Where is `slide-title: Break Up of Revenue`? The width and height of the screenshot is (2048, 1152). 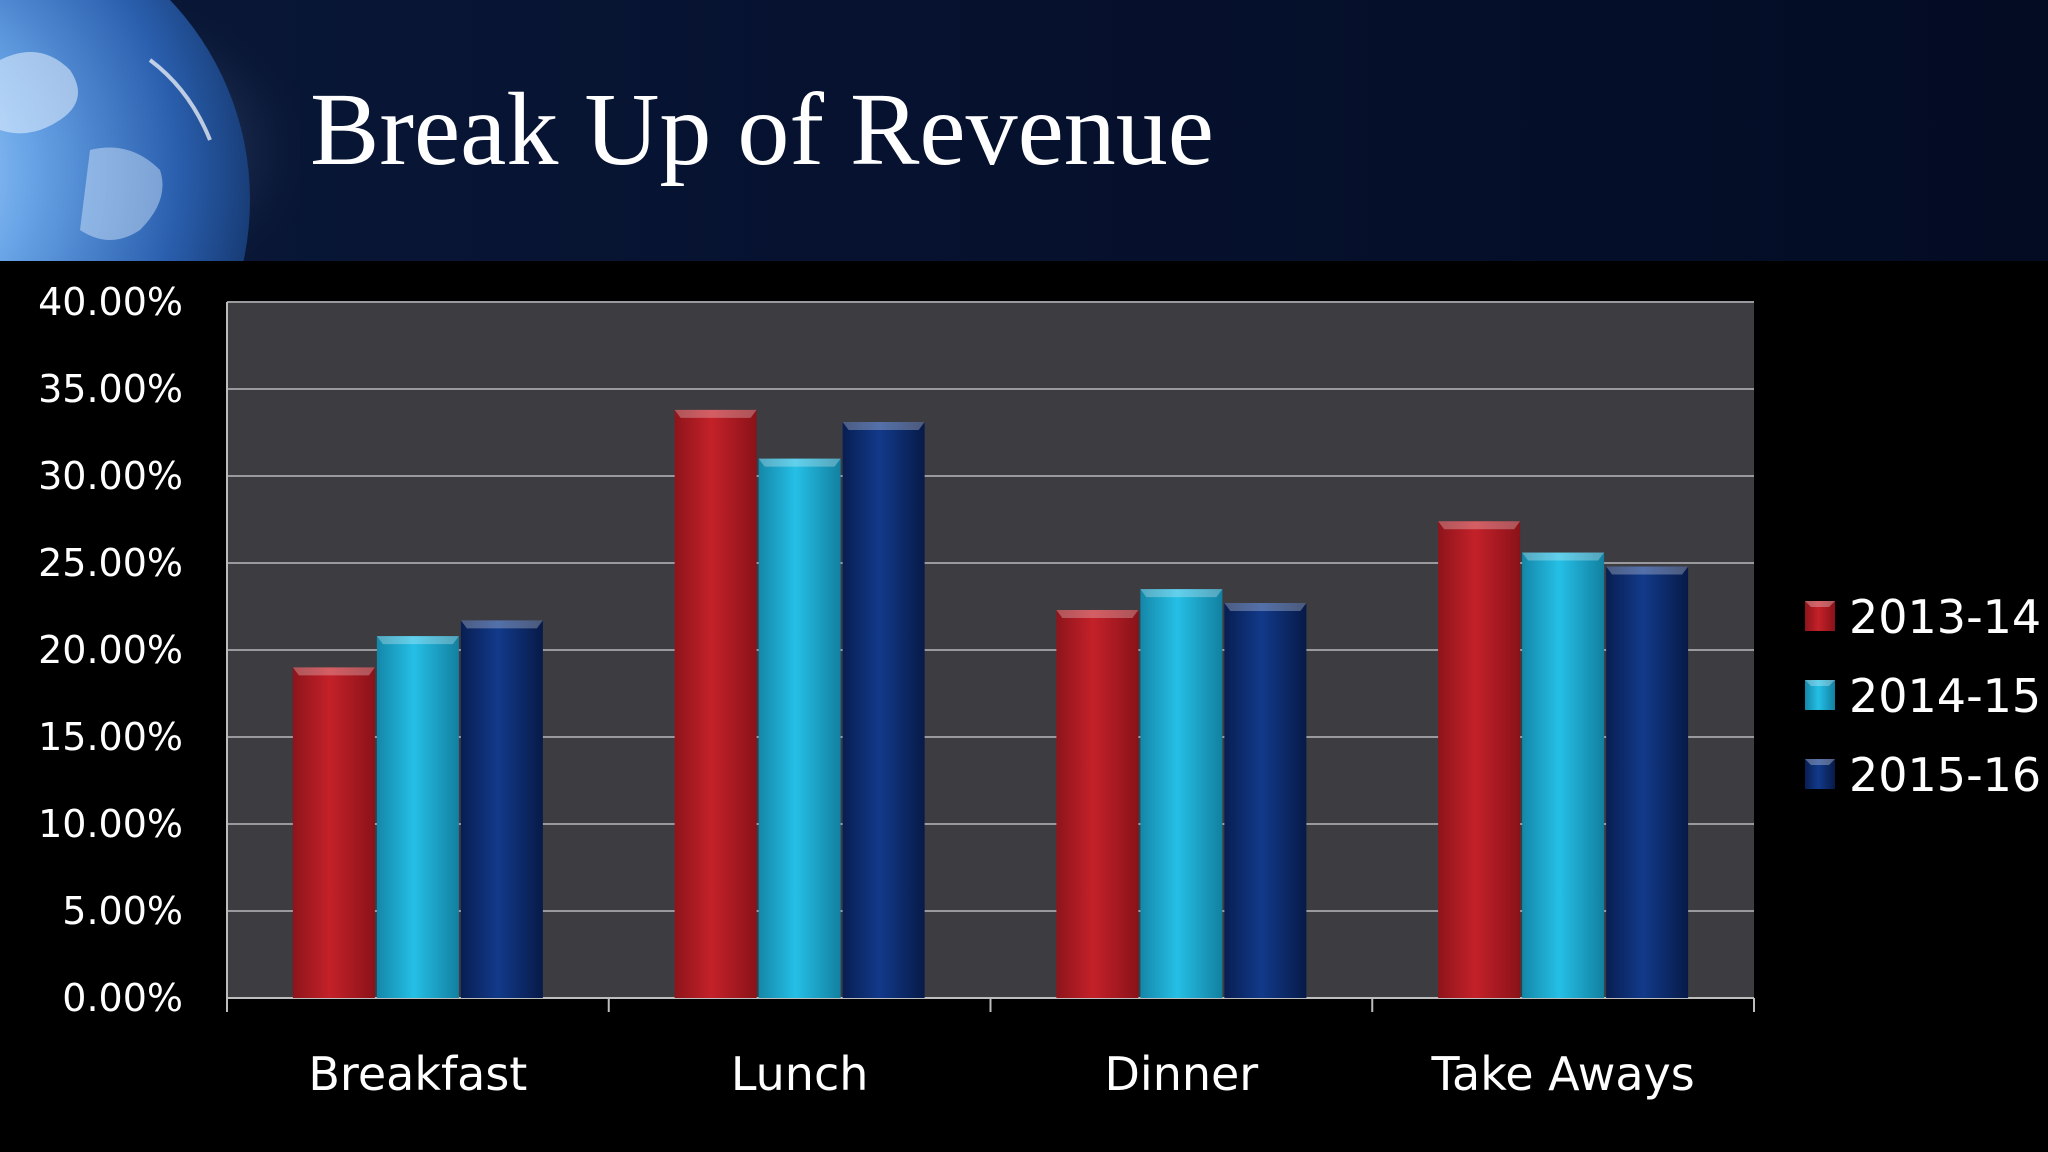 slide-title: Break Up of Revenue is located at coordinates (762, 129).